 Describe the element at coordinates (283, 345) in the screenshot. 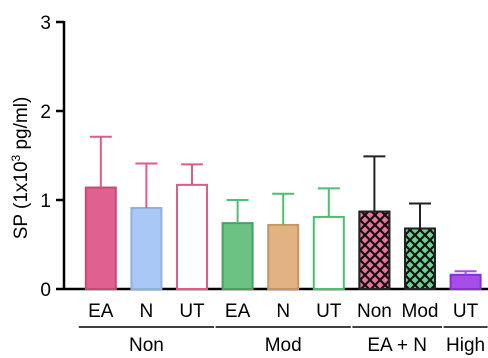

I see `group-label: Mod` at that location.